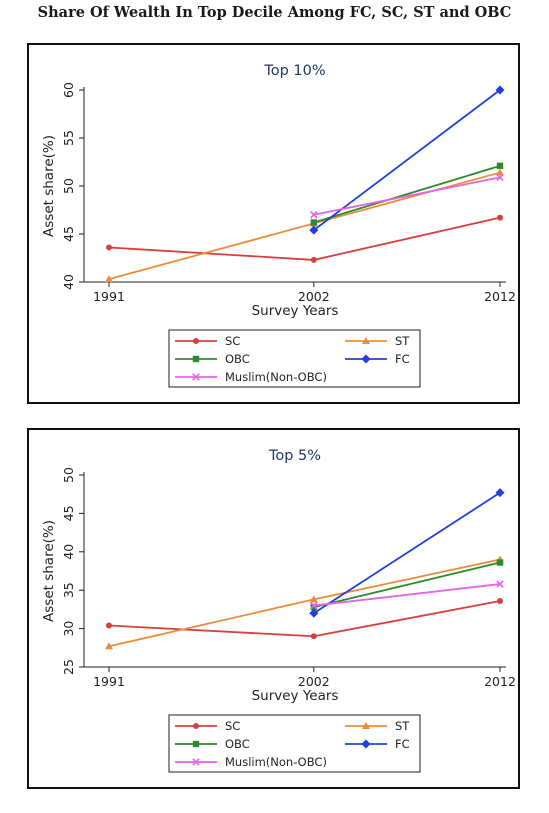 The image size is (549, 813). Describe the element at coordinates (294, 71) in the screenshot. I see `chart-title: Top 10%` at that location.